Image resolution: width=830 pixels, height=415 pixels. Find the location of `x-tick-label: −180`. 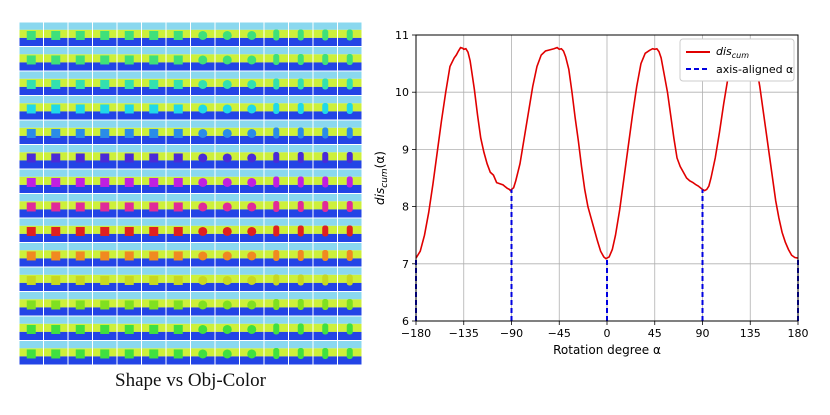

x-tick-label: −180 is located at coordinates (416, 333).